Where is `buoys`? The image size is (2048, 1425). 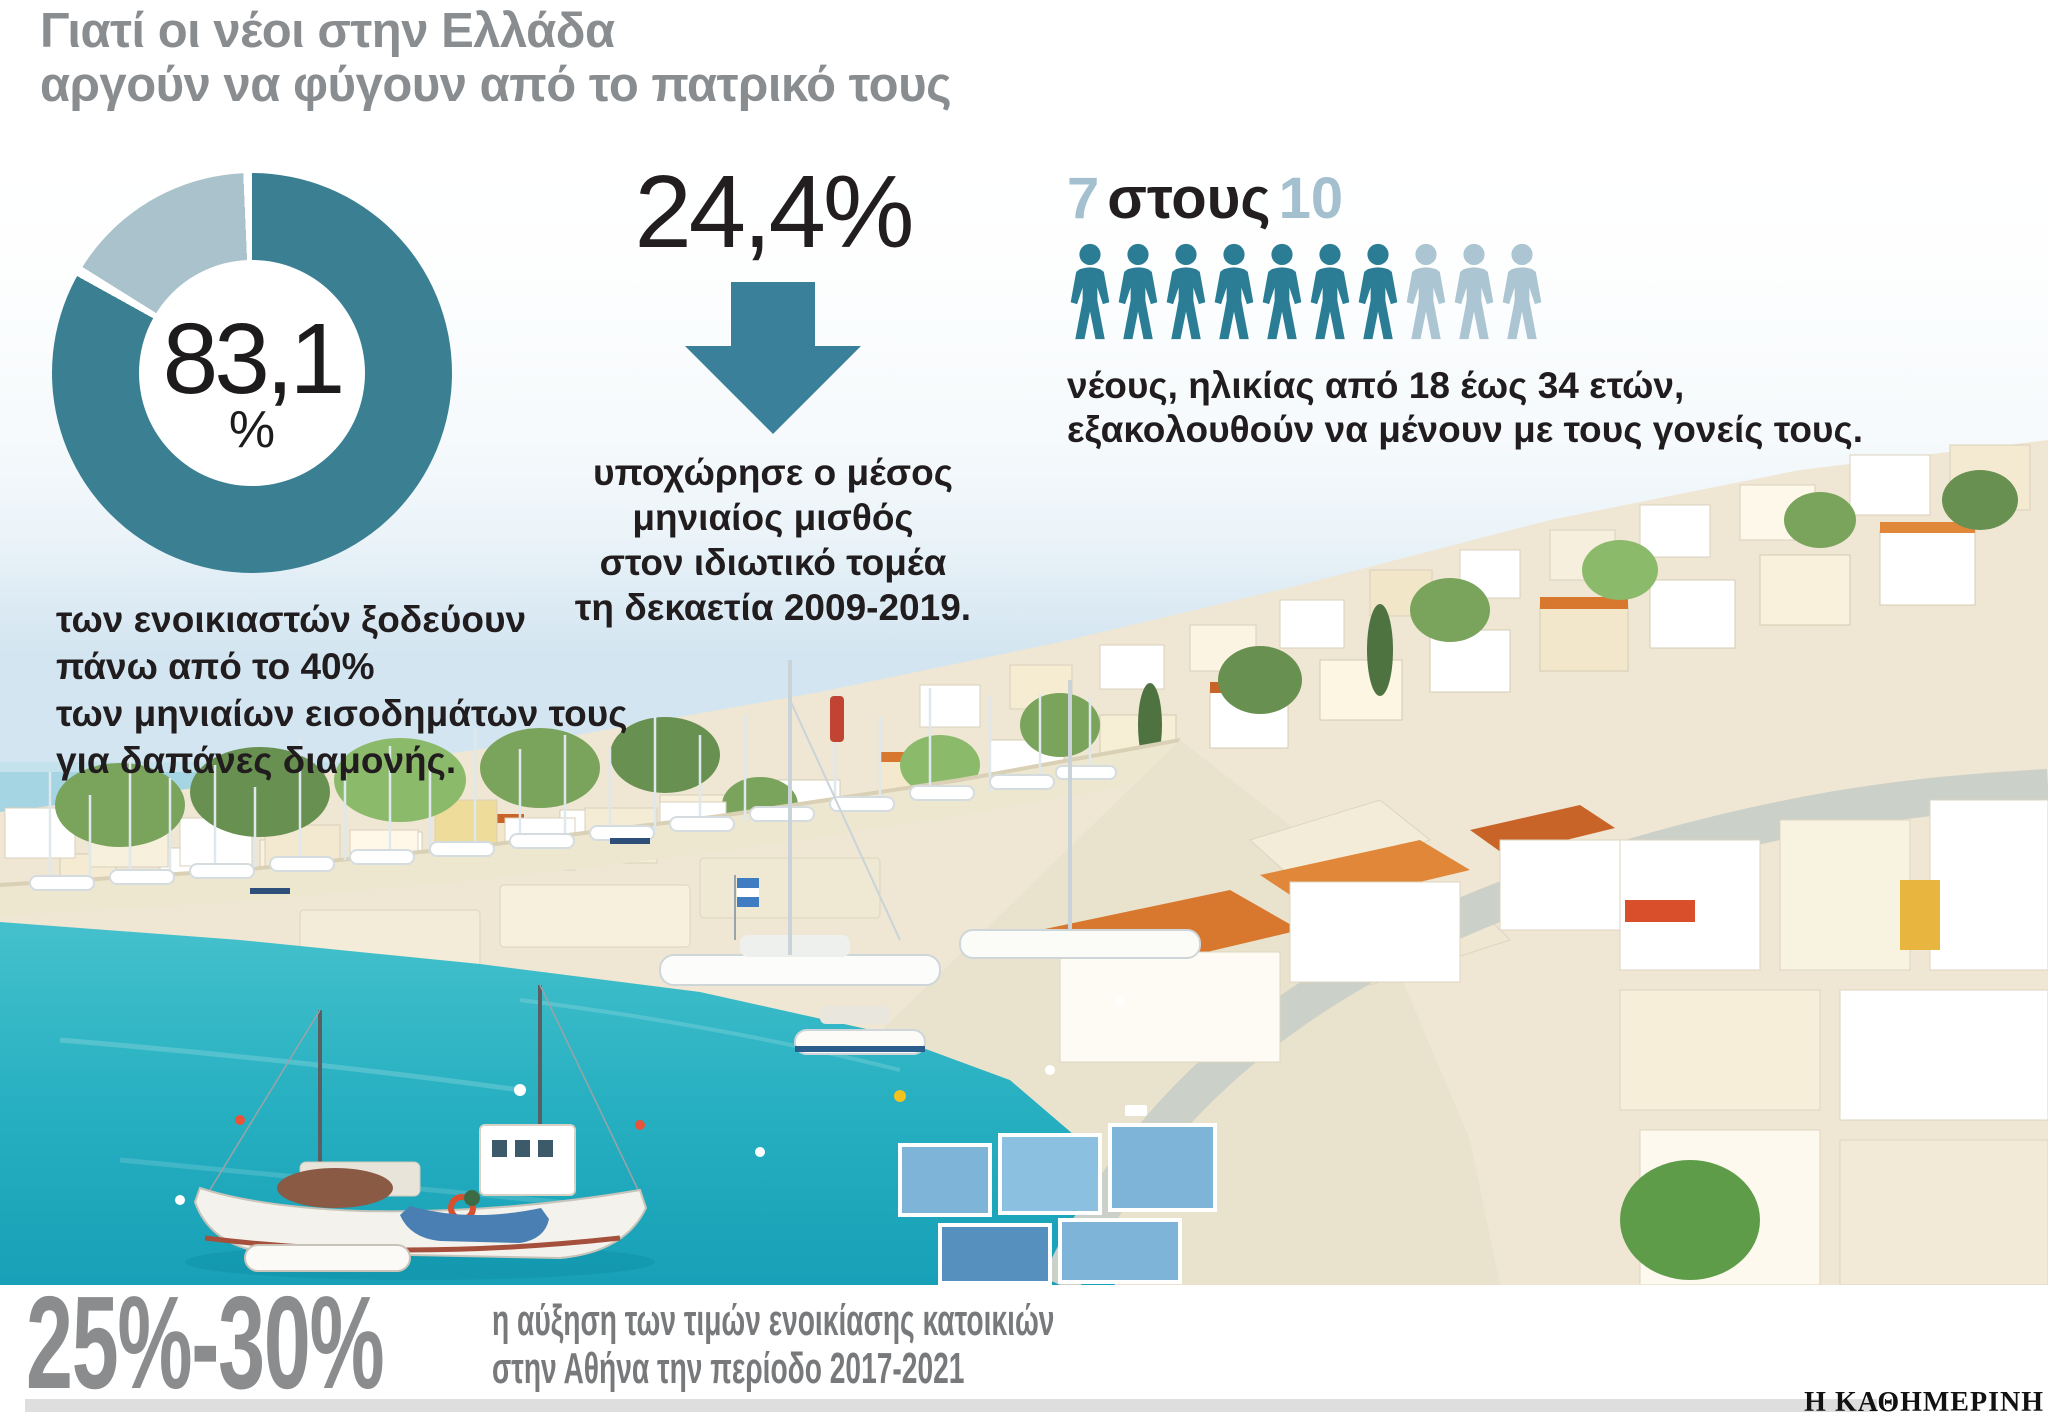 buoys is located at coordinates (649, 1101).